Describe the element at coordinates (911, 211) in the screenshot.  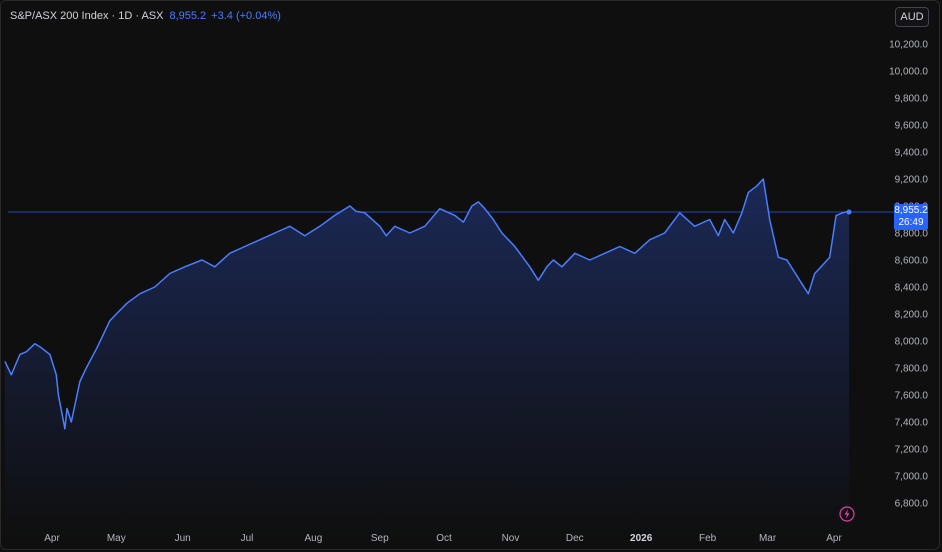
I see `price-tag-value: 8,955.2` at that location.